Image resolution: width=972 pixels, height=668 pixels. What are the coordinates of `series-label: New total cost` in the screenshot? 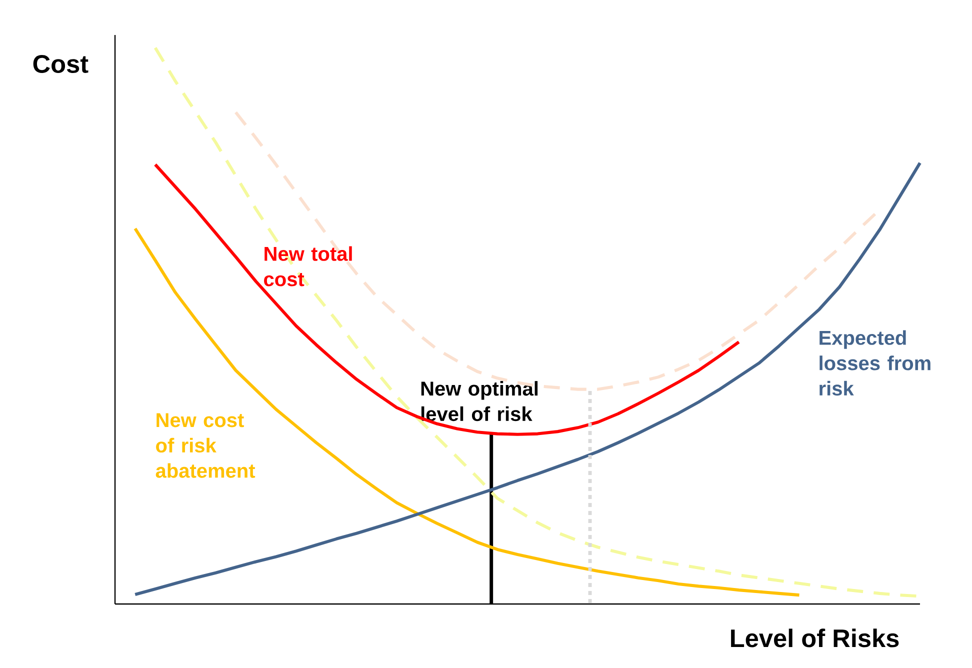 It's located at (308, 266).